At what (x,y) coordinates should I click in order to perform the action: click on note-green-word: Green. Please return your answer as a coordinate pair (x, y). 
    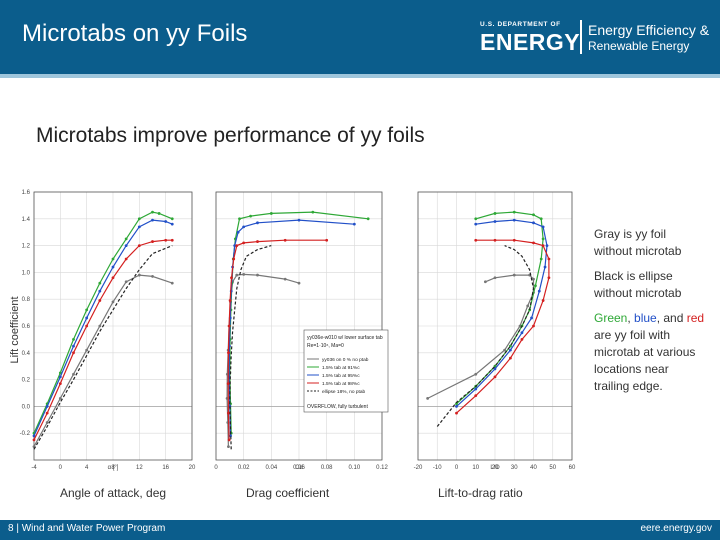
    Looking at the image, I should click on (611, 318).